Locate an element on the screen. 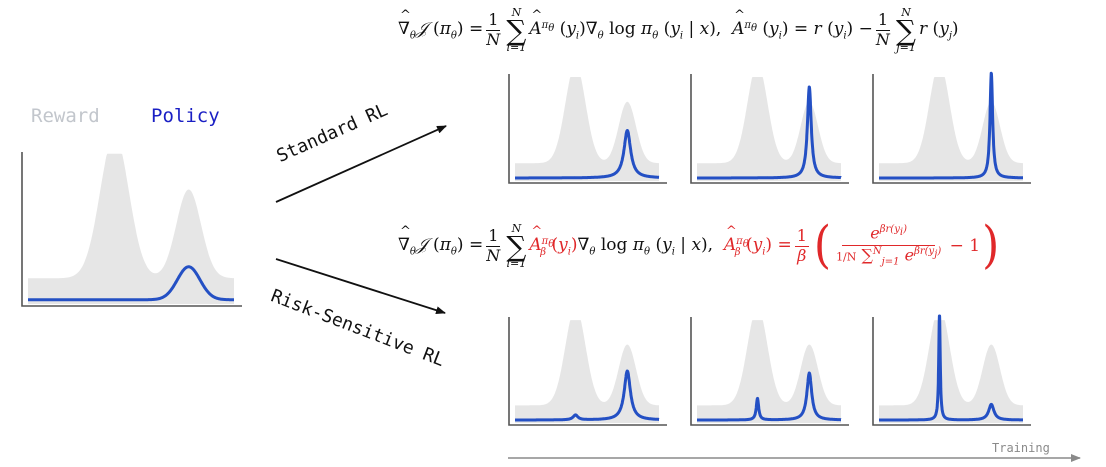  initial-distribution-plot is located at coordinates (131, 229).